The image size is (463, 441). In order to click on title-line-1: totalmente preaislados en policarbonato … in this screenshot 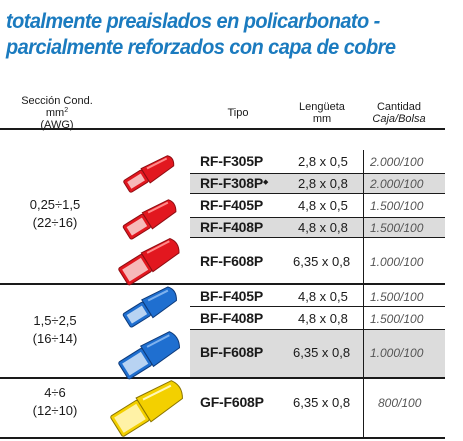, I will do `click(193, 21)`.